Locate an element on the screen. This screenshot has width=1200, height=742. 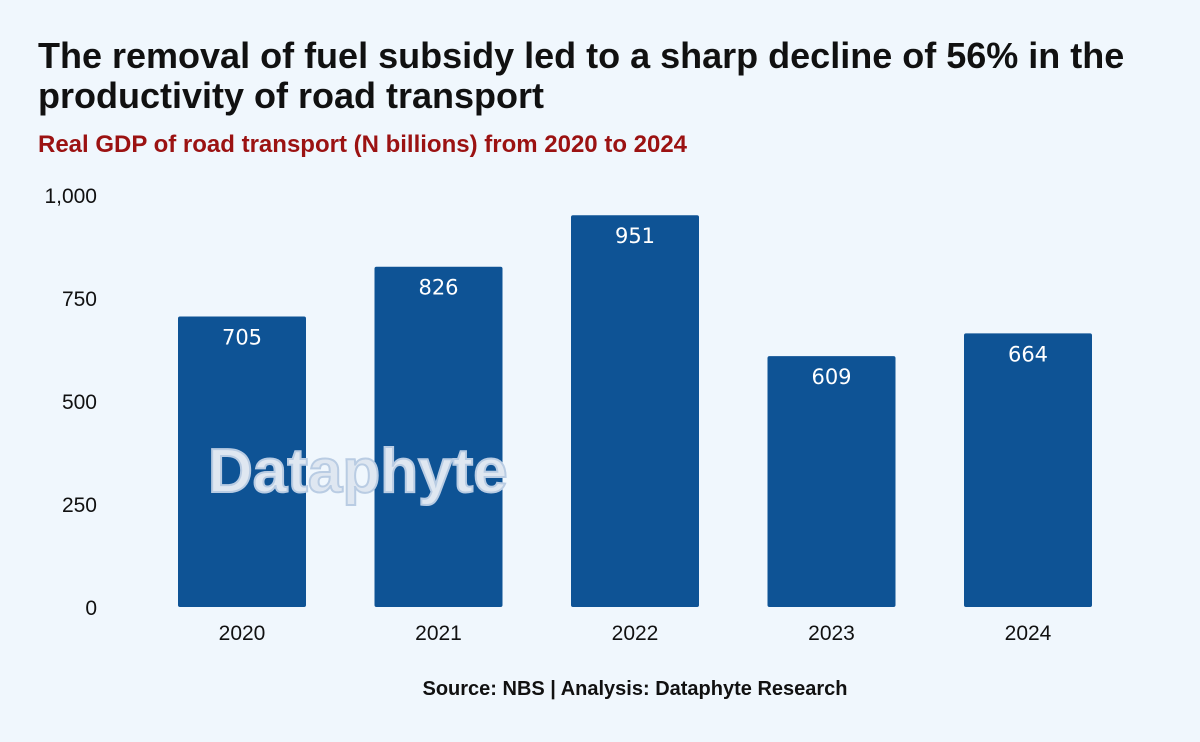
y-tick-label: 250 is located at coordinates (79, 505).